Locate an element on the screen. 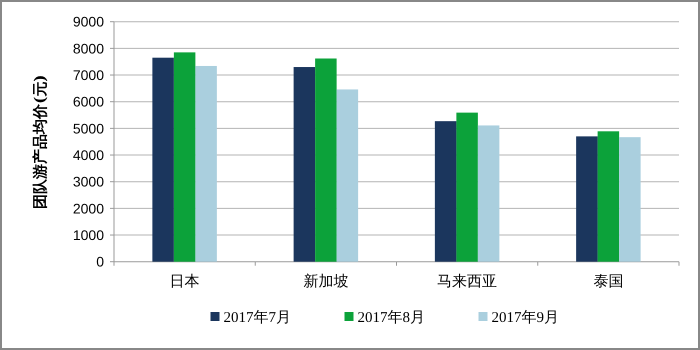  y-tick-label: 7000 is located at coordinates (88, 75).